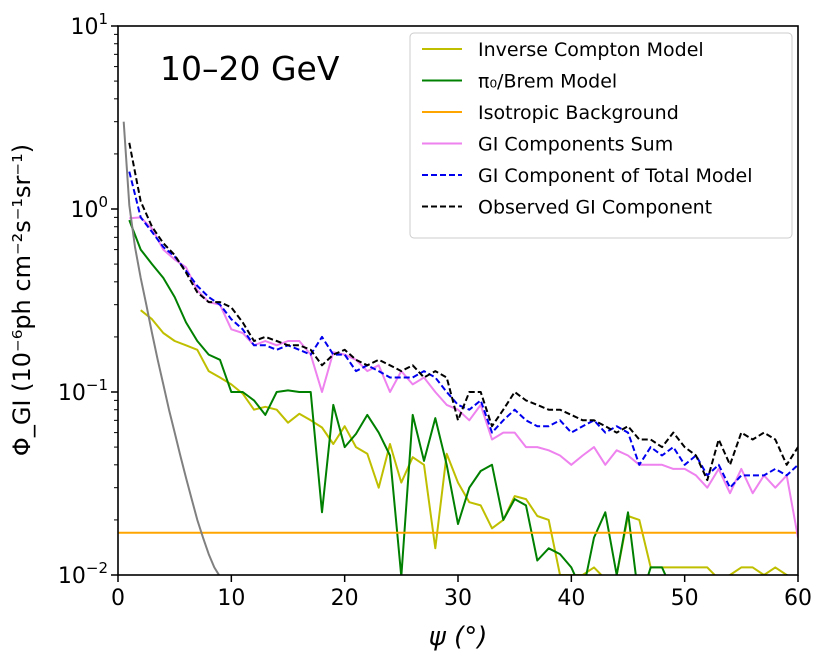  What do you see at coordinates (571, 598) in the screenshot?
I see `x-tick-label: 40` at bounding box center [571, 598].